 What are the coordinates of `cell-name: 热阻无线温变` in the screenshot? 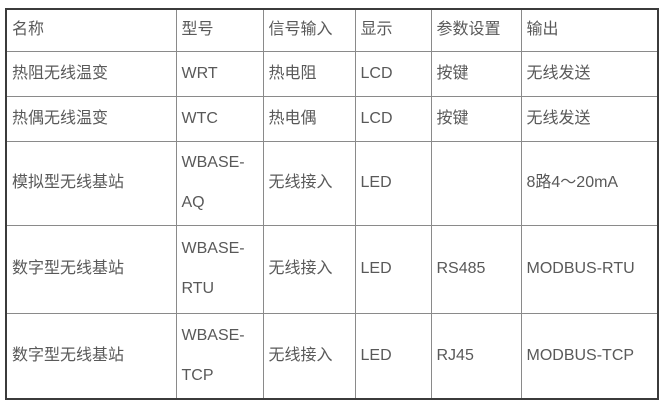 It's located at (91, 73).